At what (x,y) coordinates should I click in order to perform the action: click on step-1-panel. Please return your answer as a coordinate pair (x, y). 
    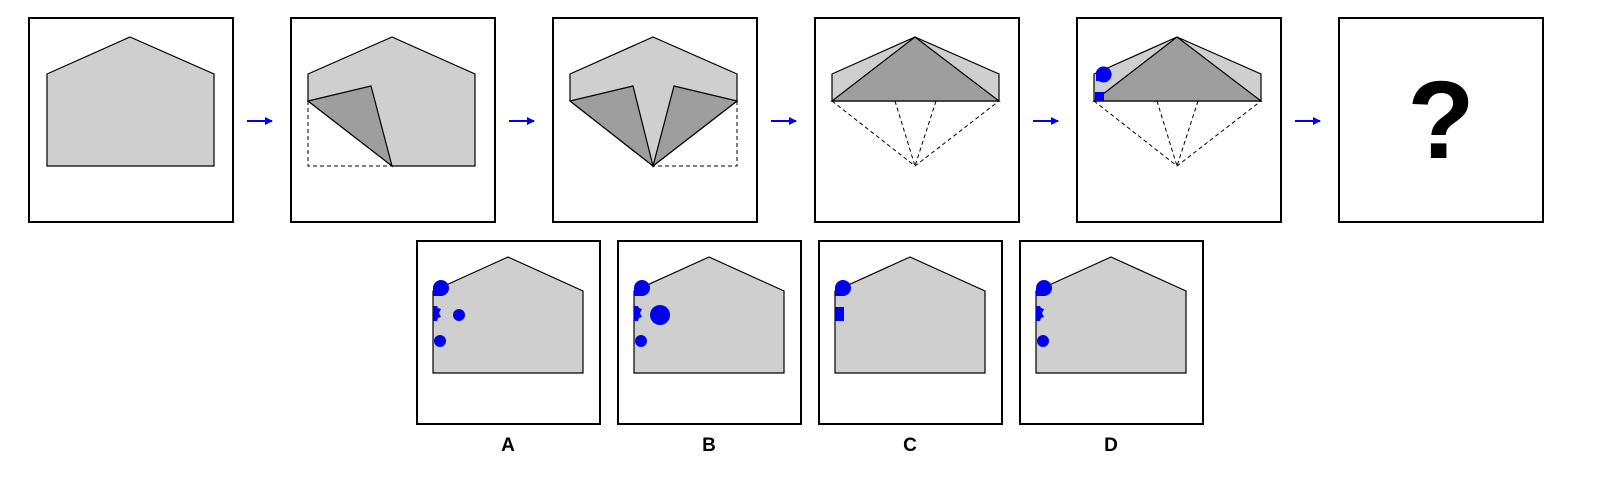
    Looking at the image, I should click on (131, 120).